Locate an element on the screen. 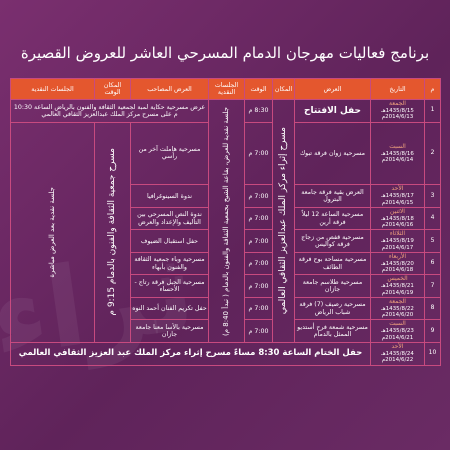 The width and height of the screenshot is (450, 450). greg-date: 2014/6/22م is located at coordinates (397, 360).